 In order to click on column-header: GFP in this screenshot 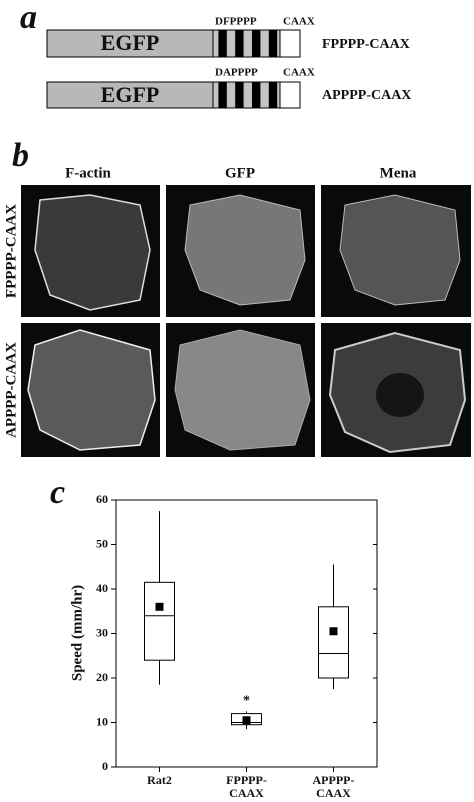, I will do `click(240, 173)`.